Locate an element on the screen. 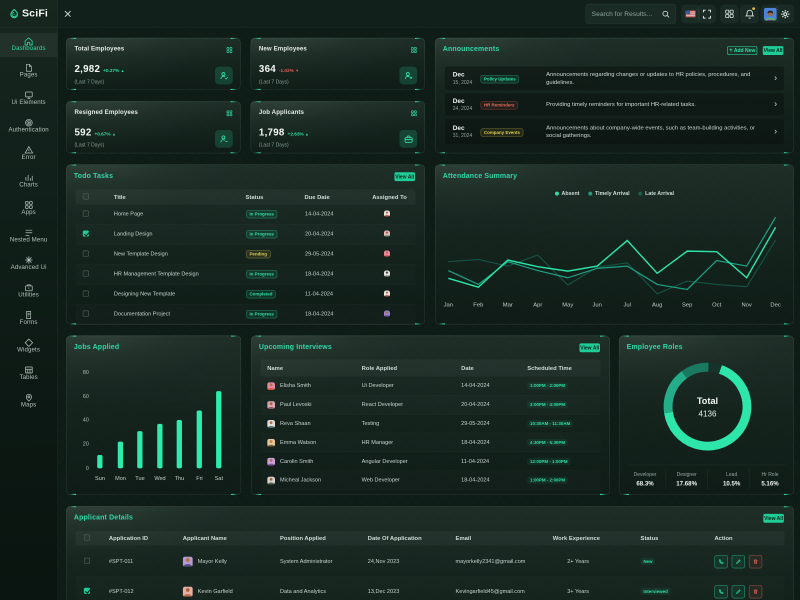 This screenshot has width=800, height=600. svg-text: Mon is located at coordinates (120, 479).